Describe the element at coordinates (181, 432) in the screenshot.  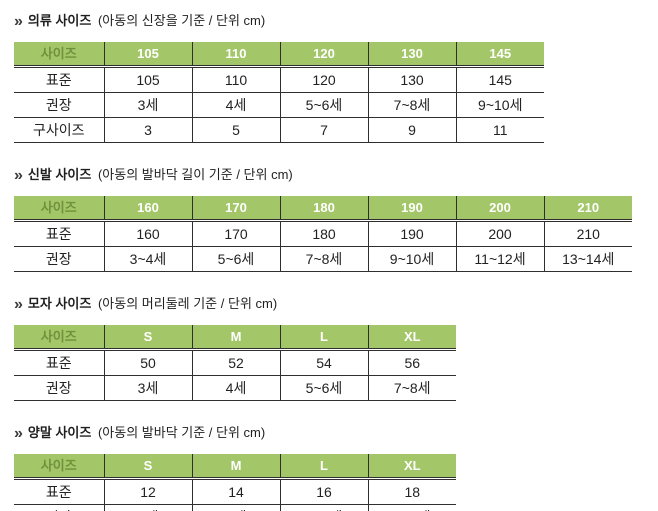
I see `section-subtitle: (아동의 발바닥 기준 / 단위 cm)` at that location.